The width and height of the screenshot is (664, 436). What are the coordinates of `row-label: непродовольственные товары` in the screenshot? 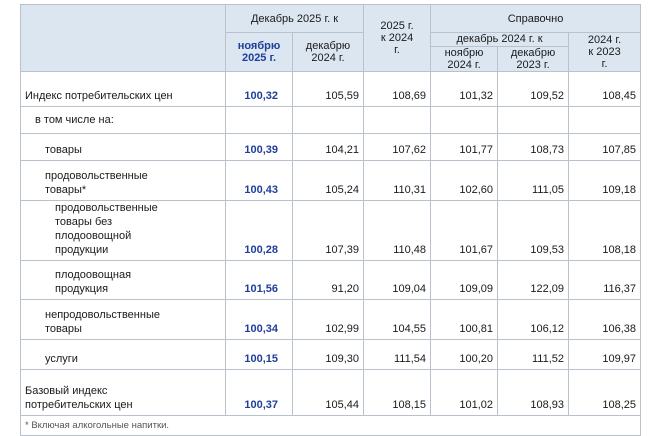 It's located at (123, 319).